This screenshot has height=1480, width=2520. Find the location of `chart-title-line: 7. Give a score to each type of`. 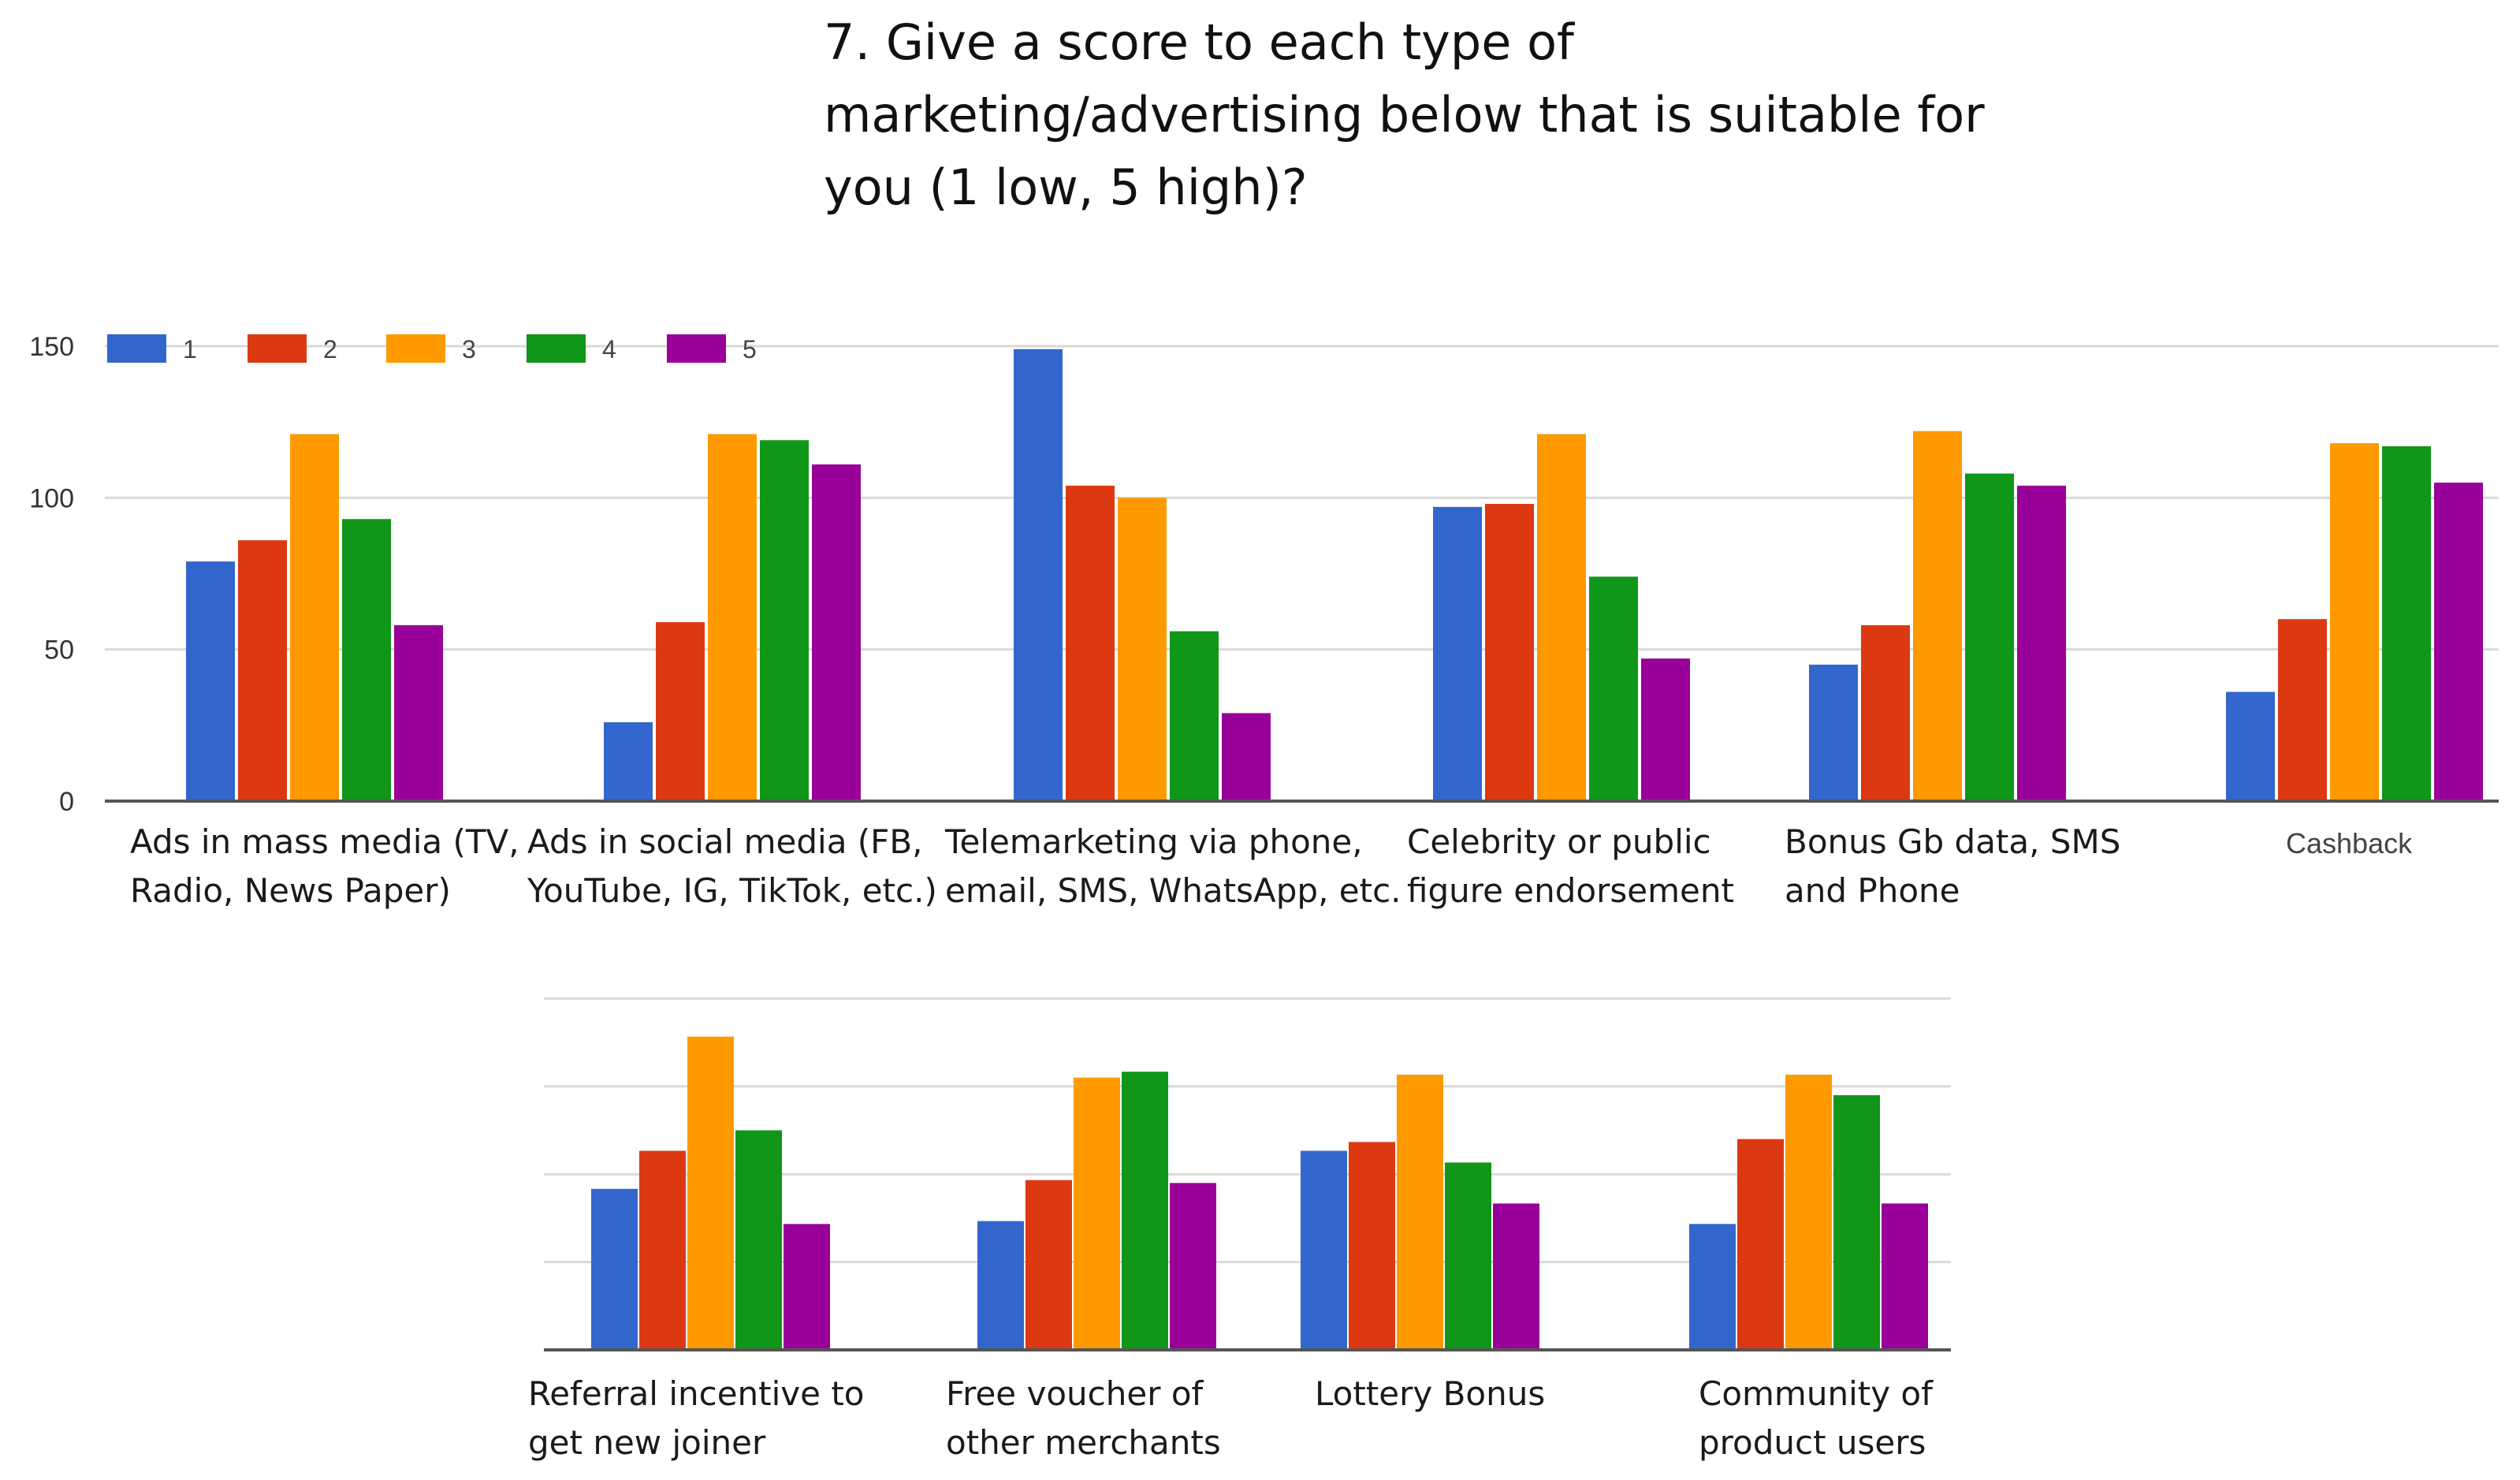

chart-title-line: 7. Give a score to each type of is located at coordinates (1199, 42).